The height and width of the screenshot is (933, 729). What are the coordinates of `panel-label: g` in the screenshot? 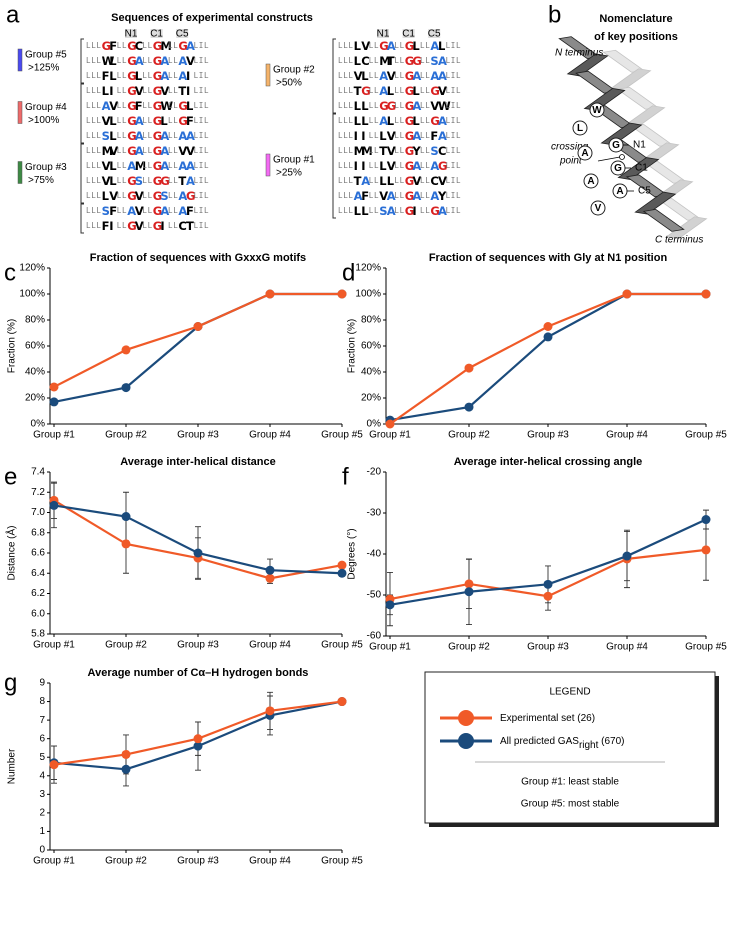 It's located at (10, 682).